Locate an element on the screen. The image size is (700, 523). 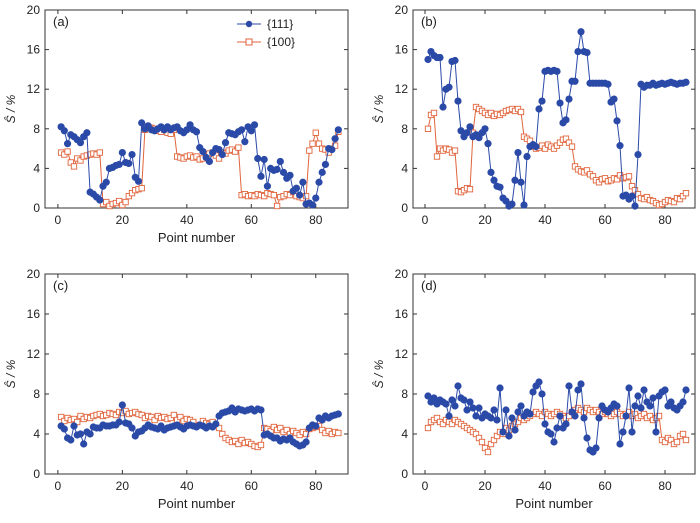
legend-label-100: {100} is located at coordinates (281, 42).